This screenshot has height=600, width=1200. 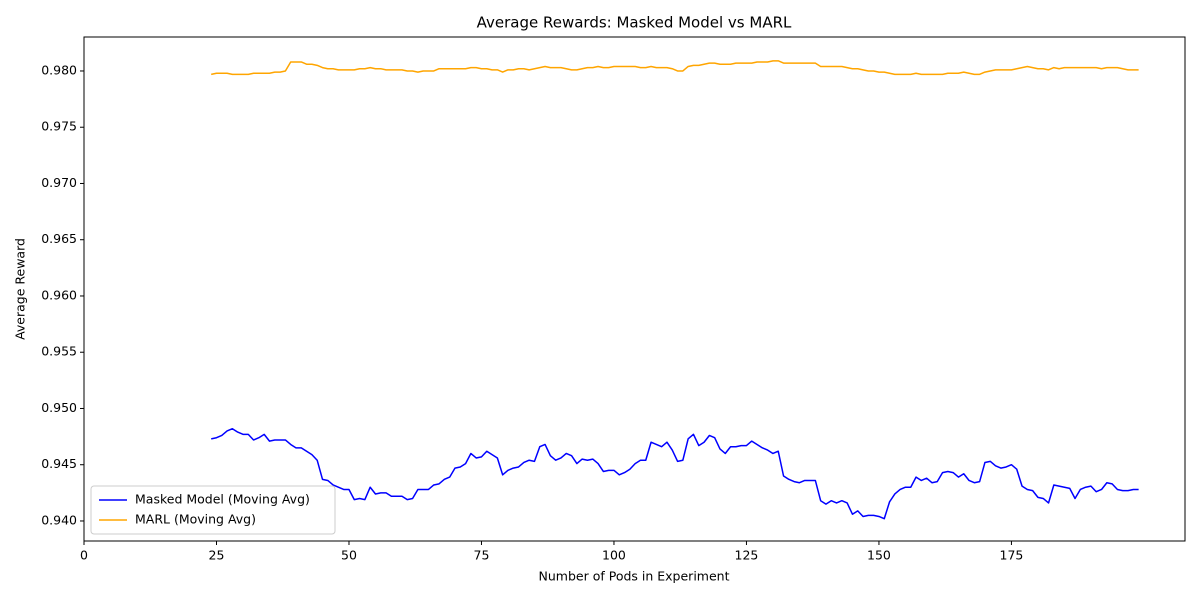 I want to click on y-tick-label: 0.940, so click(x=59, y=519).